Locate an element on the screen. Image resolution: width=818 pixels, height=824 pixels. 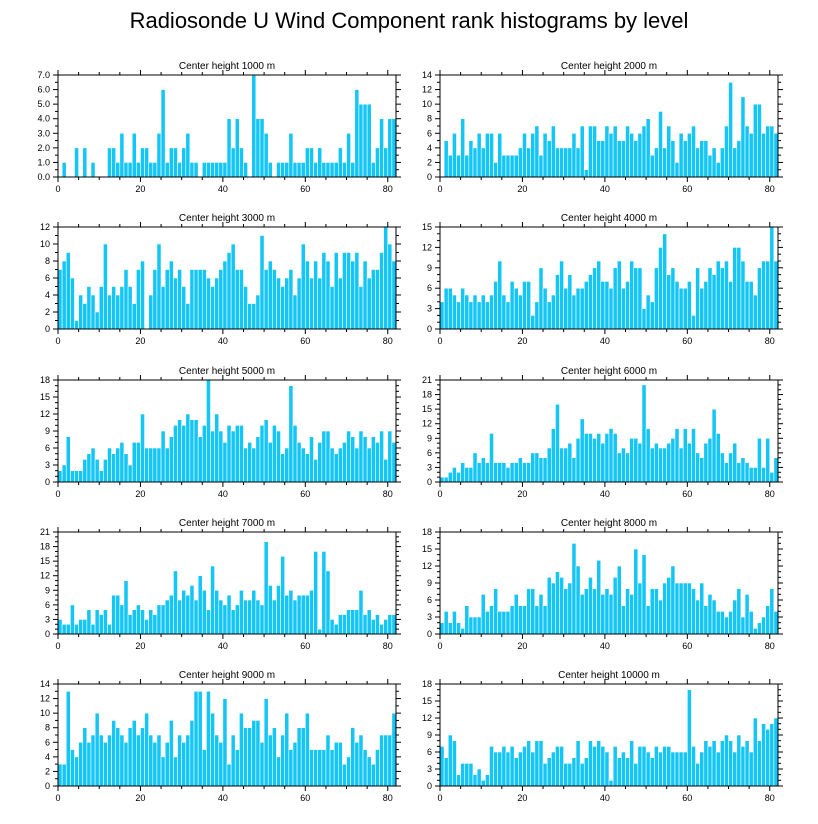
x-tick-label: 80 is located at coordinates (770, 494).